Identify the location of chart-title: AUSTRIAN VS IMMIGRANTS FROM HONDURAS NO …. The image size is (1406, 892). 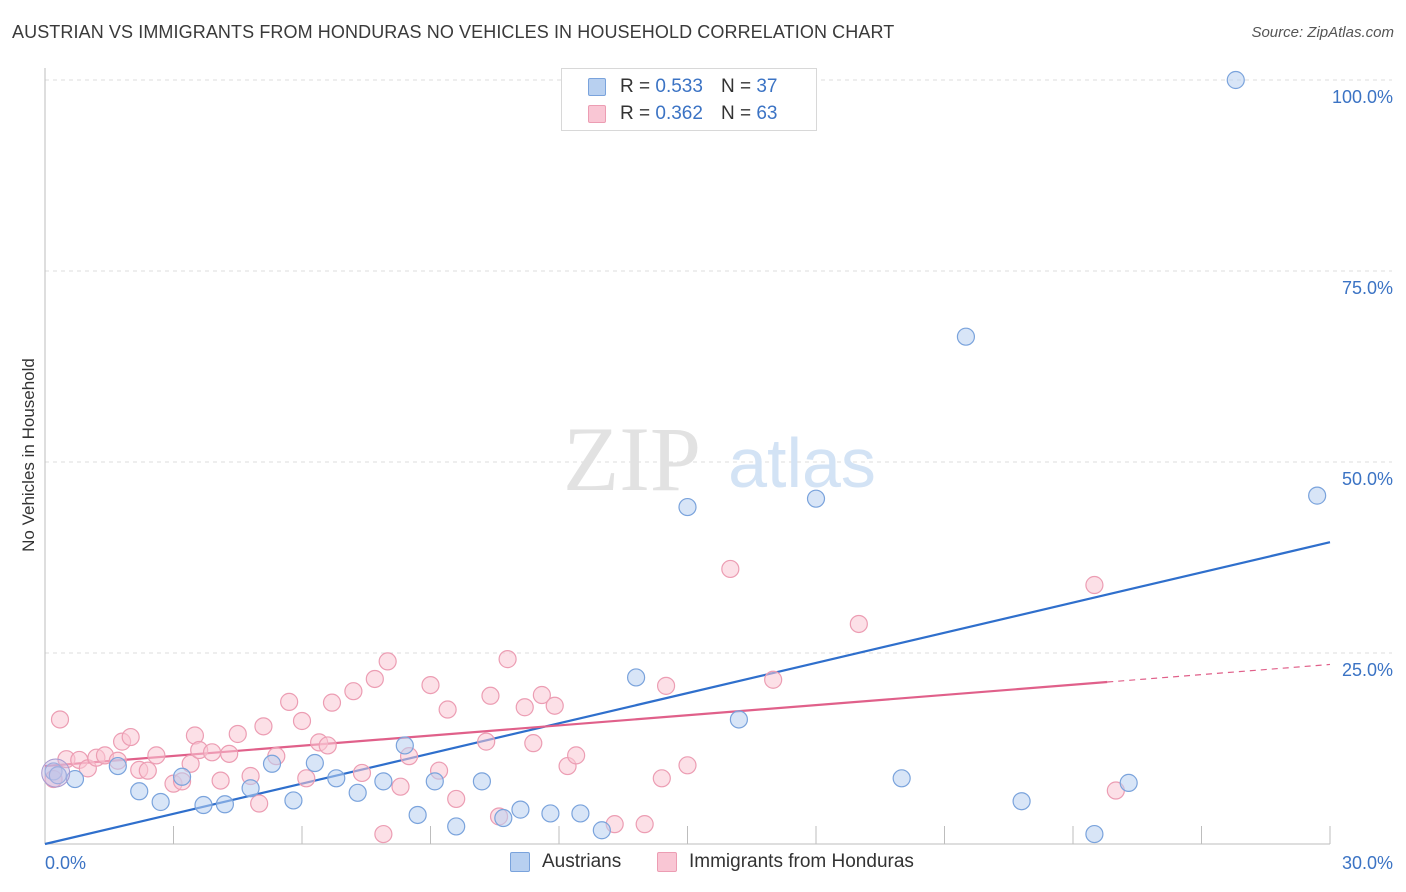
(453, 32).